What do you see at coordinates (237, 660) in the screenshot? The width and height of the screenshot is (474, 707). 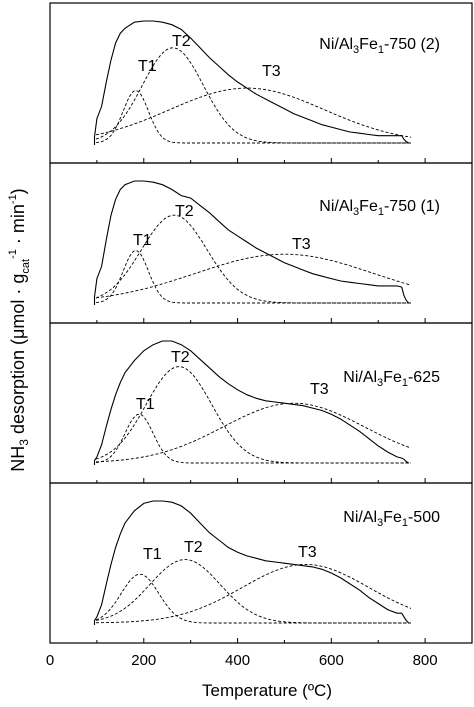 I see `x-tick-label: 400` at bounding box center [237, 660].